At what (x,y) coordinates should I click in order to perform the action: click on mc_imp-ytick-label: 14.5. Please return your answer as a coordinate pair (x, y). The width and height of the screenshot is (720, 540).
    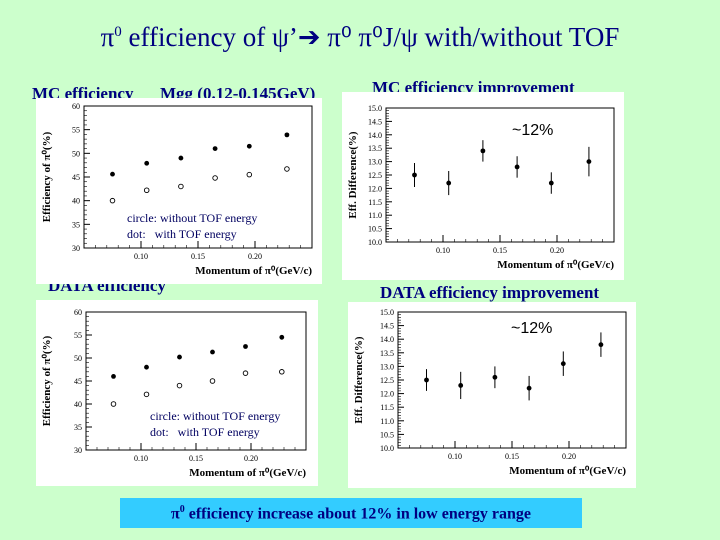
    Looking at the image, I should click on (375, 121).